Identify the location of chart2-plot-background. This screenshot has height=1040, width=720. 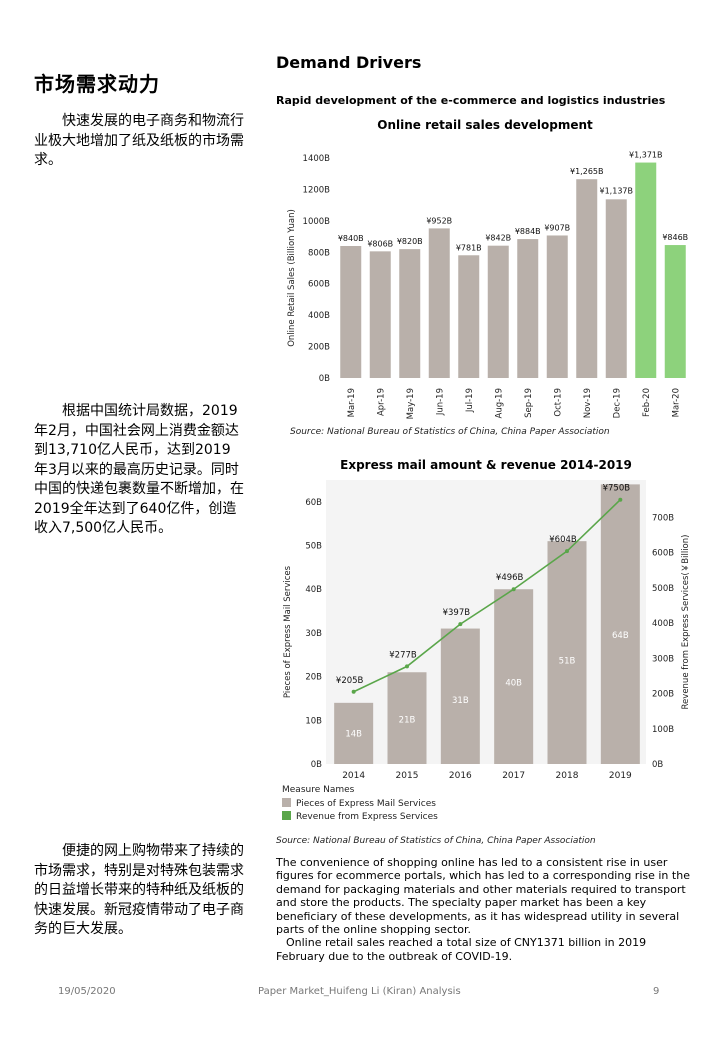
(486, 622).